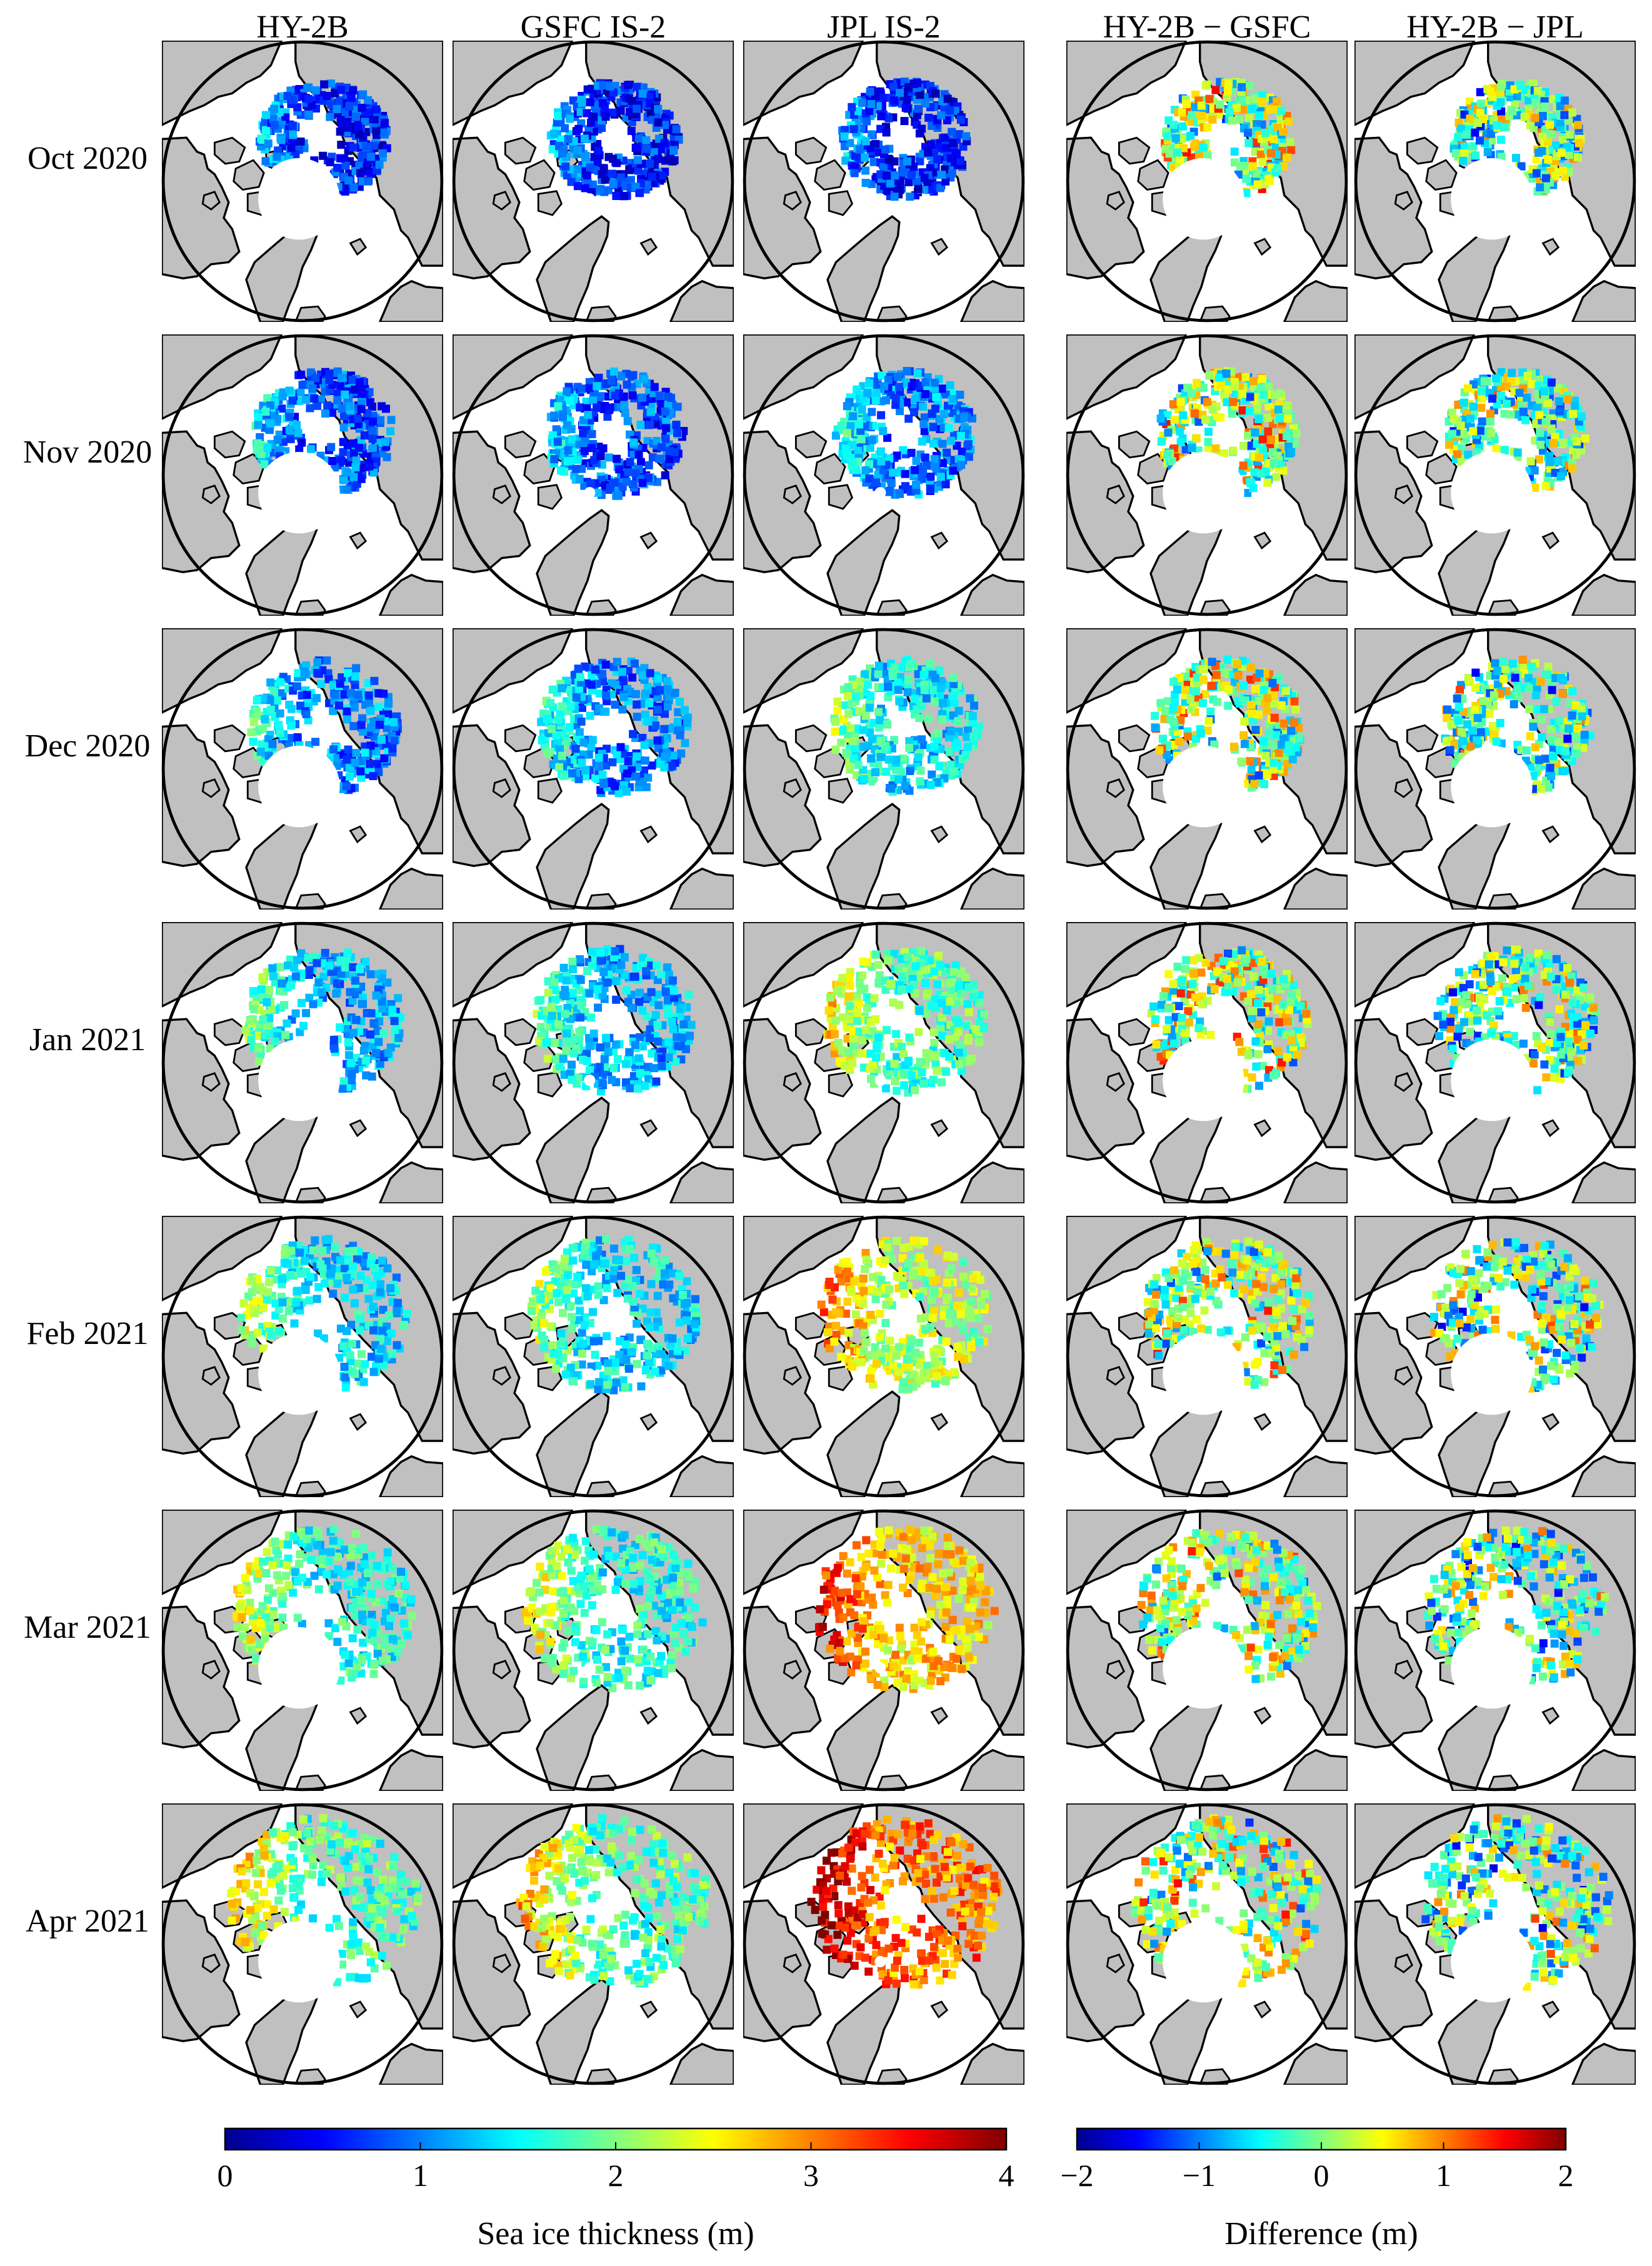 The height and width of the screenshot is (2266, 1652). Describe the element at coordinates (904, 139) in the screenshot. I see `sea-ice-field` at that location.